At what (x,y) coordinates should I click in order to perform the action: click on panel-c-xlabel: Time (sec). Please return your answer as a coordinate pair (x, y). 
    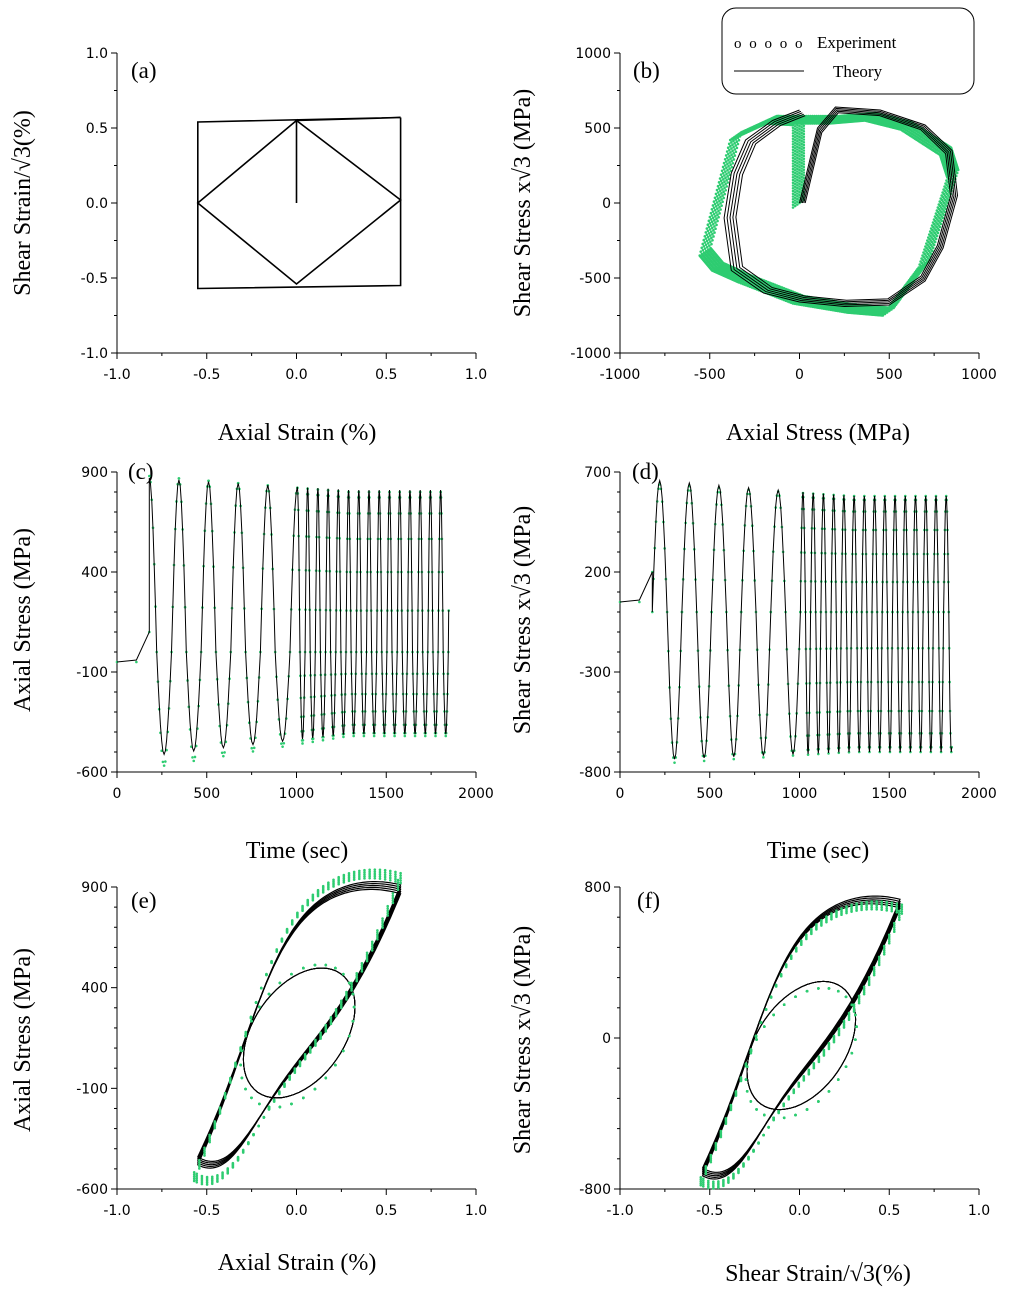
    Looking at the image, I should click on (297, 851).